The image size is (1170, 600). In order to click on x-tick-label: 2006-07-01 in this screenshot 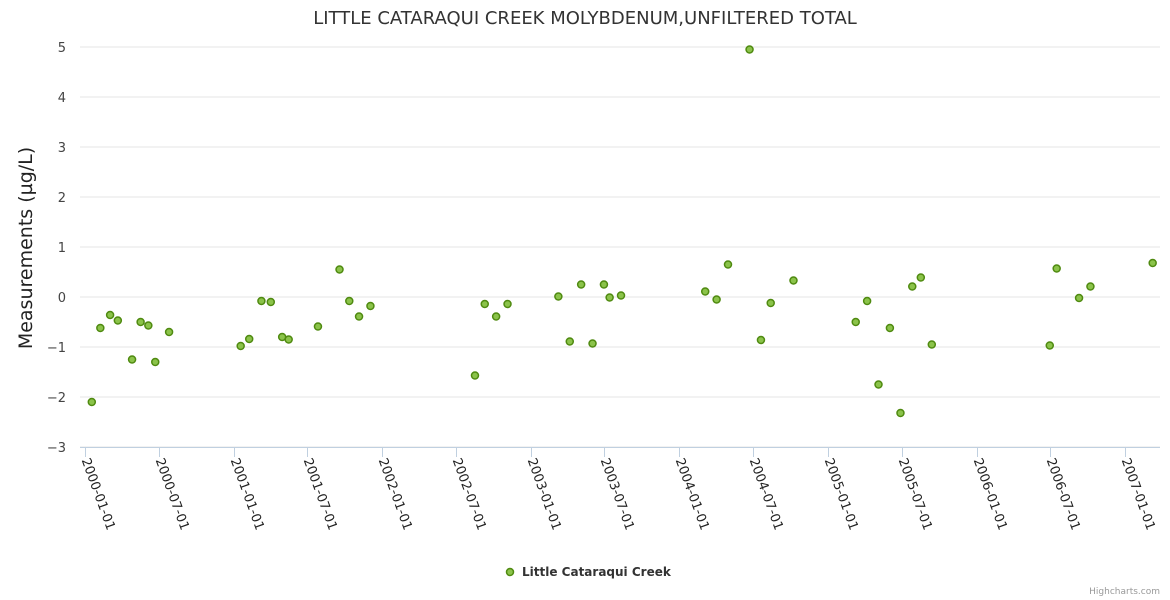, I will do `click(1063, 494)`.